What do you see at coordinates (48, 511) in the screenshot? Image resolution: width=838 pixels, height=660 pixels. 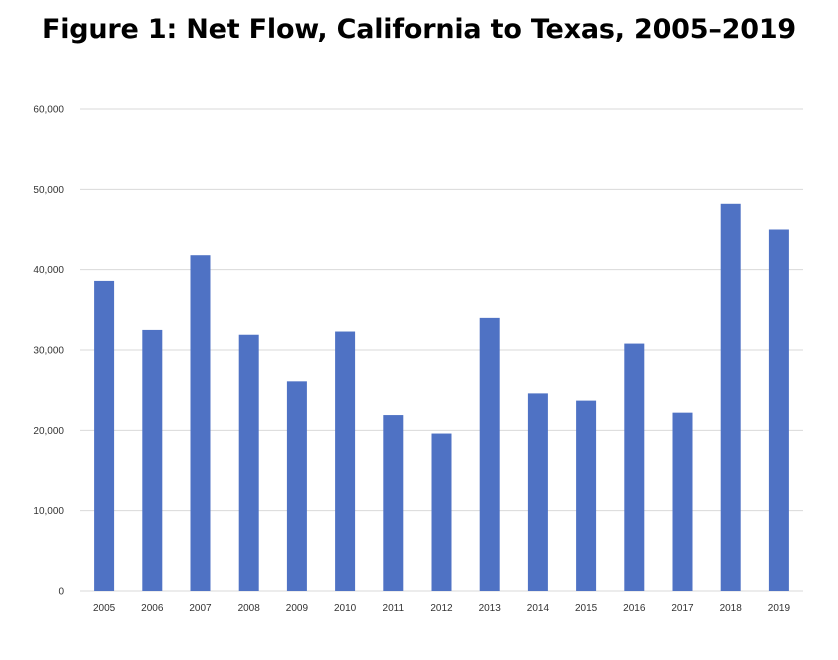 I see `y-tick-label: 10,000` at bounding box center [48, 511].